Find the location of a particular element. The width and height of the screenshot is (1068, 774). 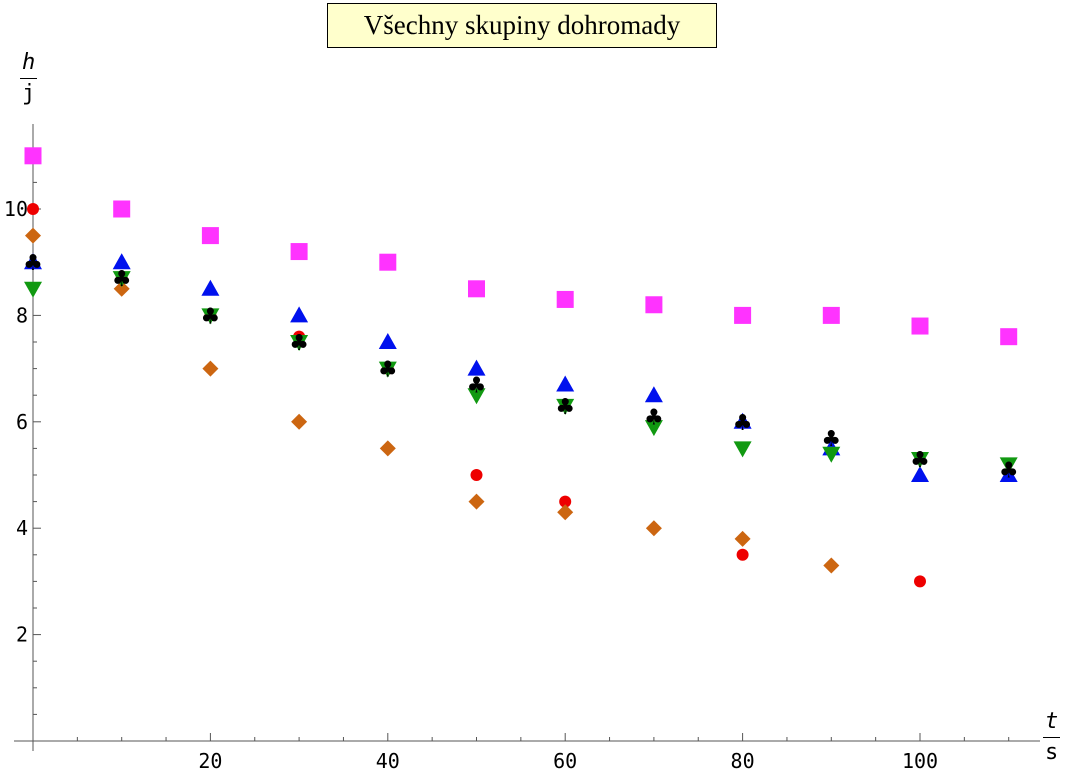

chart-title: Všechny skupiny dohromady is located at coordinates (522, 25).